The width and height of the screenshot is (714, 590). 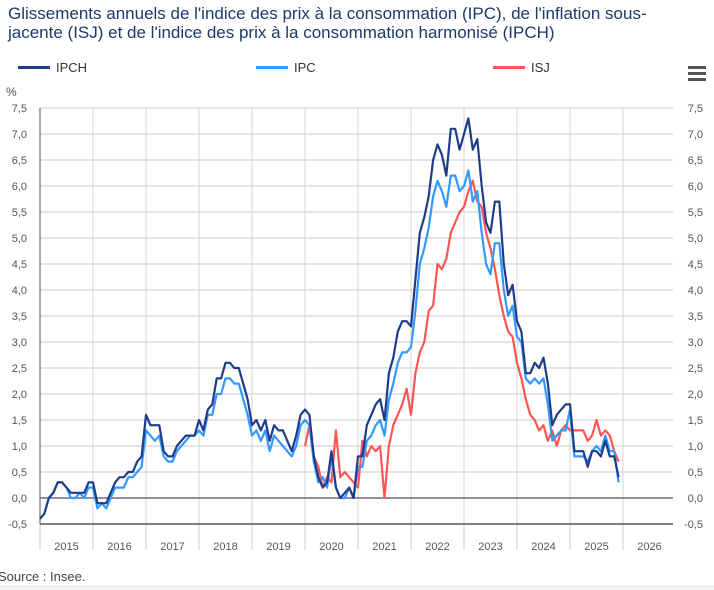 What do you see at coordinates (119, 547) in the screenshot?
I see `x-tick-label: 2016` at bounding box center [119, 547].